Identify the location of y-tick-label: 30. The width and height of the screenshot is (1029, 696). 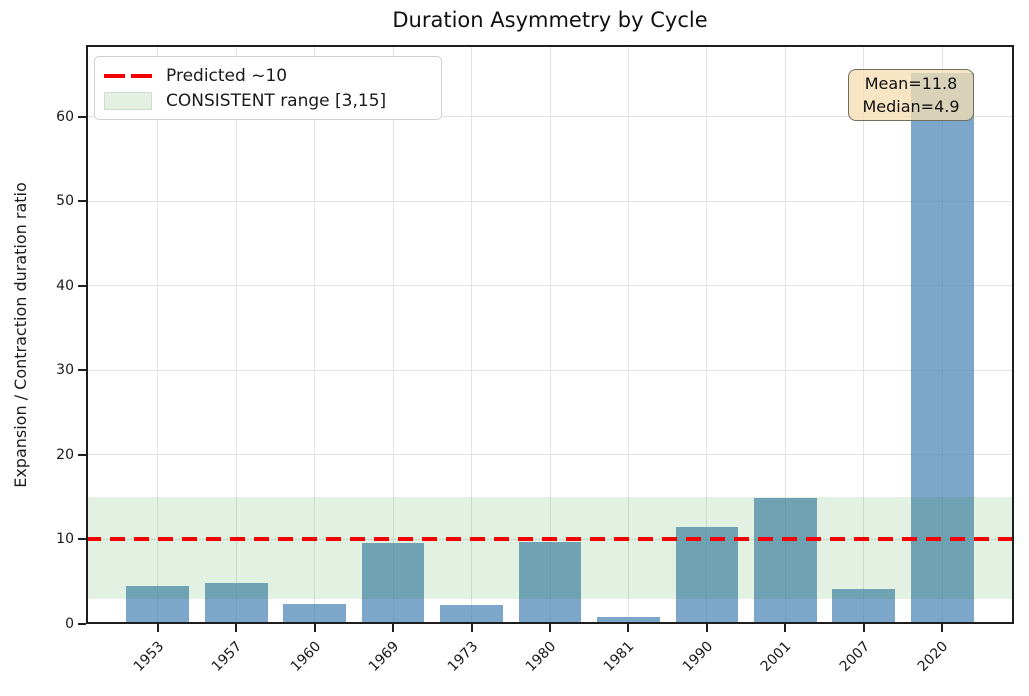
(65, 370).